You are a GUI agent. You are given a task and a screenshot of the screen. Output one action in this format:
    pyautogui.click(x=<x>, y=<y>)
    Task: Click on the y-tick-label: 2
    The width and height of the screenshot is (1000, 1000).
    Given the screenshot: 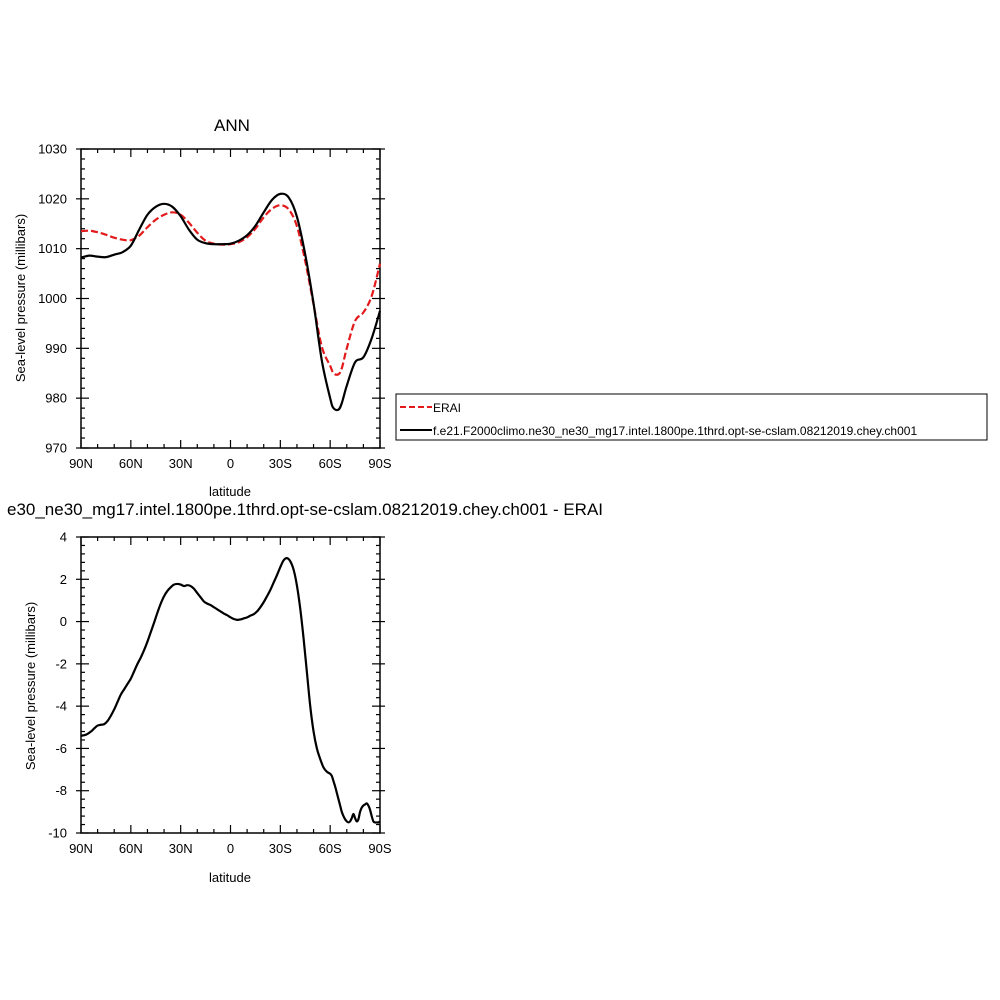 What is the action you would take?
    pyautogui.click(x=63, y=579)
    